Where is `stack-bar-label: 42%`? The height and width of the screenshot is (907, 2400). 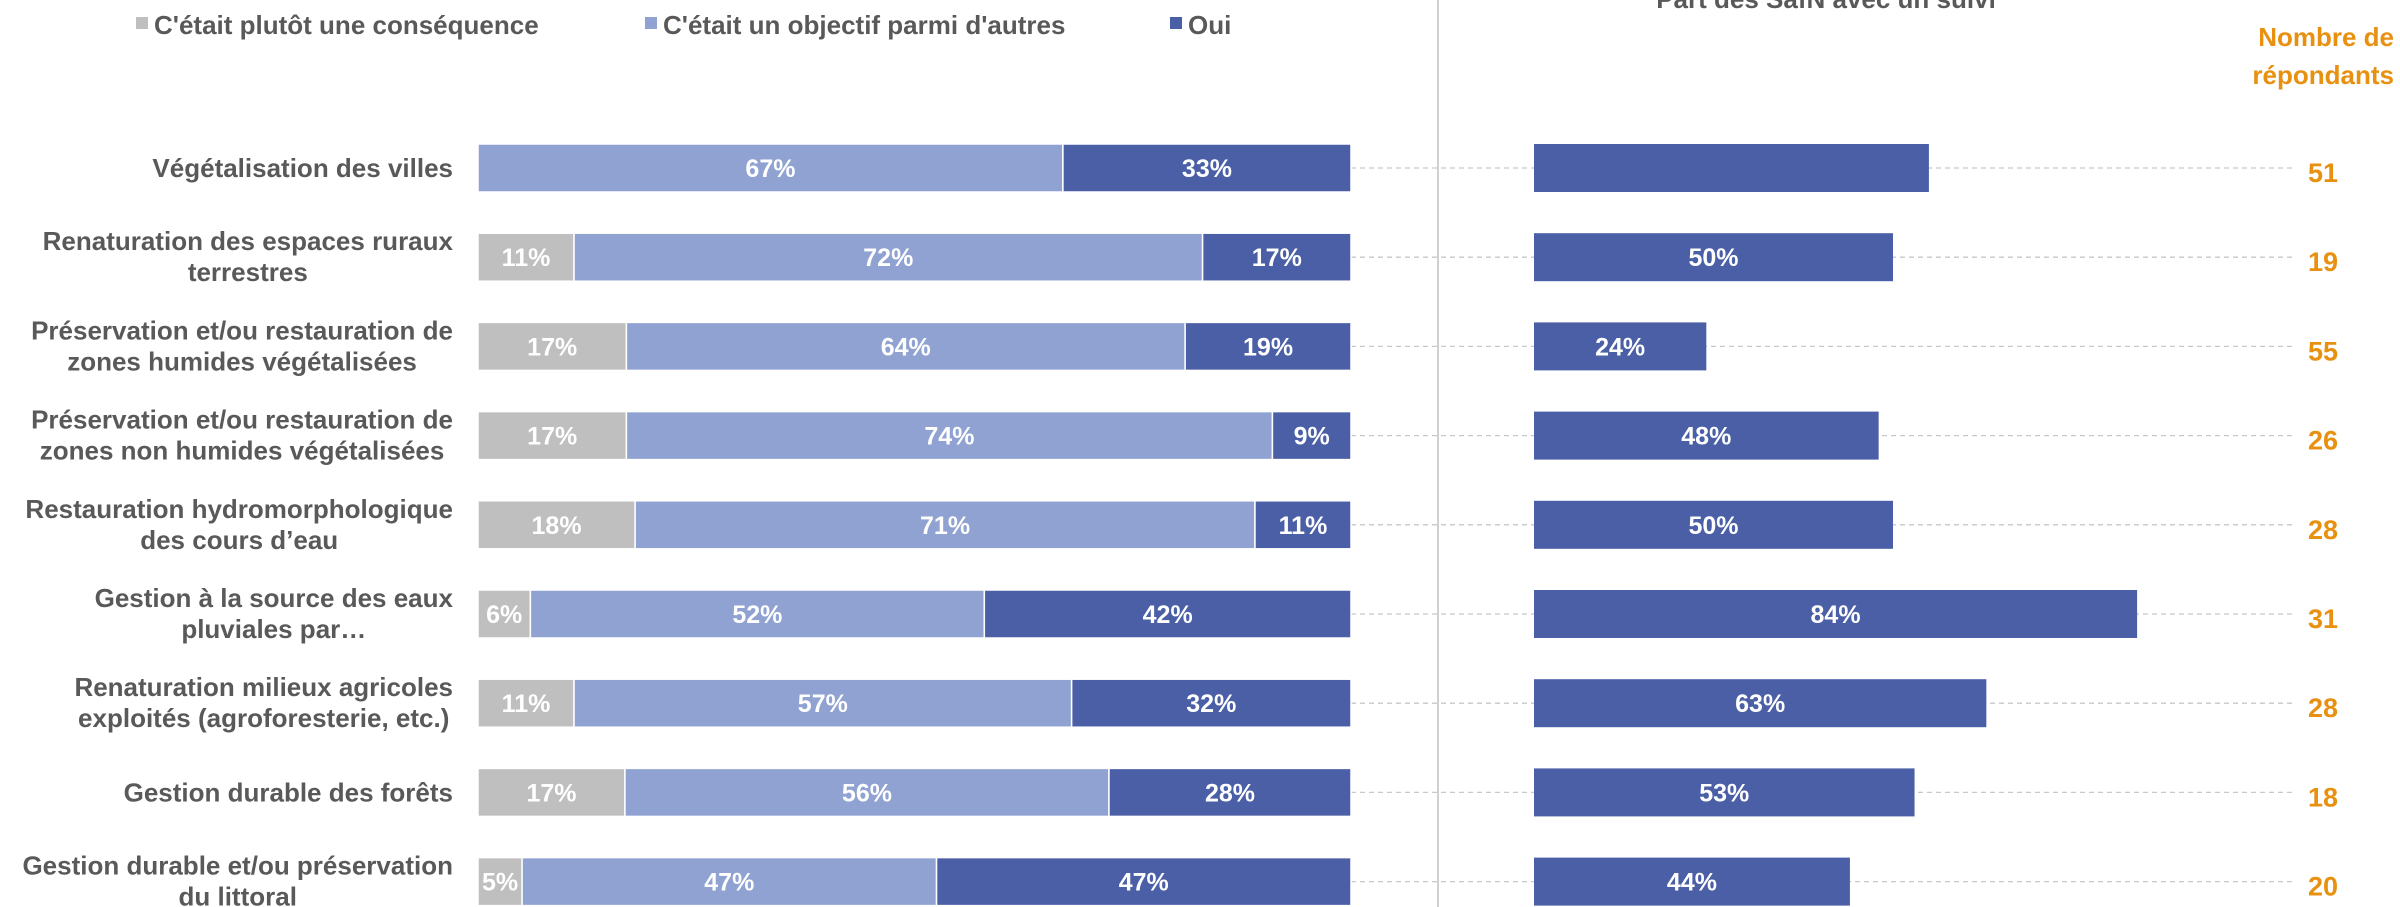 stack-bar-label: 42% is located at coordinates (1168, 615).